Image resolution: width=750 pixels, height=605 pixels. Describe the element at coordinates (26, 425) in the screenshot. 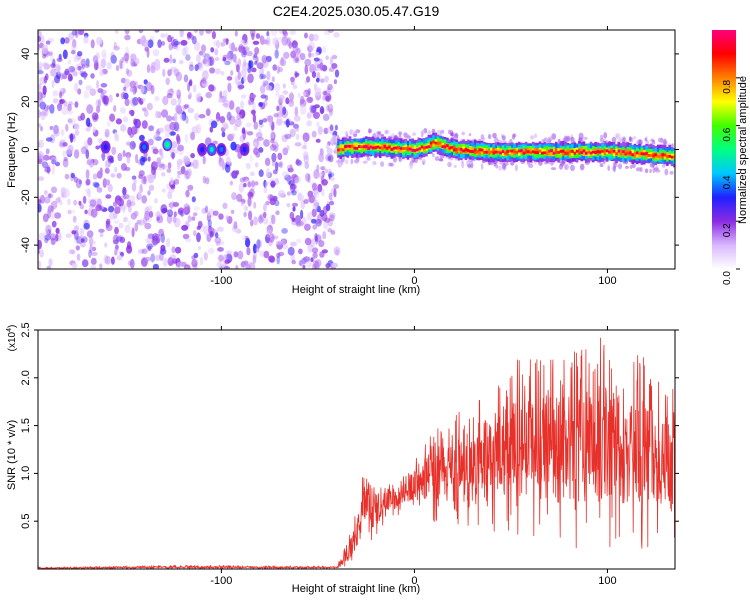

I see `snr-ytick-label: 1.5` at that location.